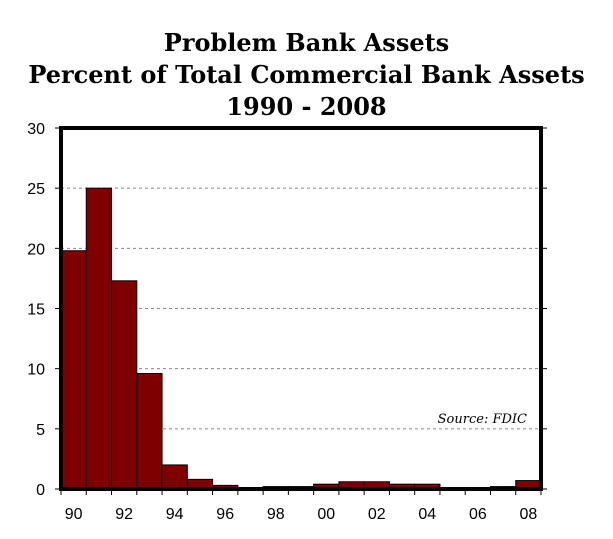  Describe the element at coordinates (124, 385) in the screenshot. I see `bar-1992` at that location.